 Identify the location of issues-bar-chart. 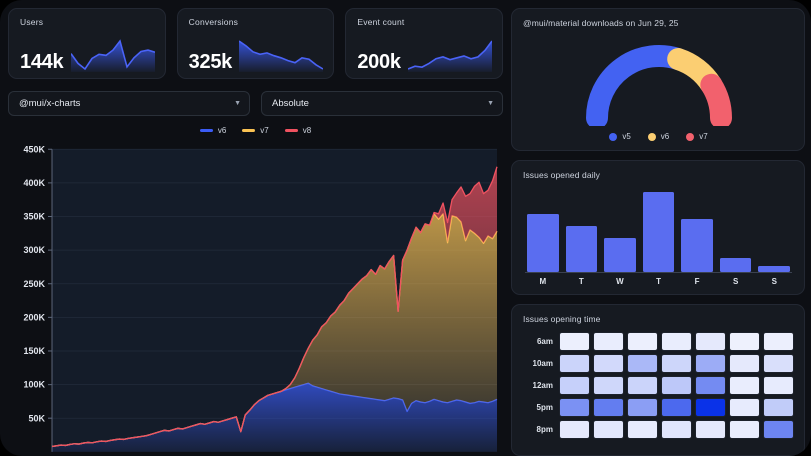
(658, 226).